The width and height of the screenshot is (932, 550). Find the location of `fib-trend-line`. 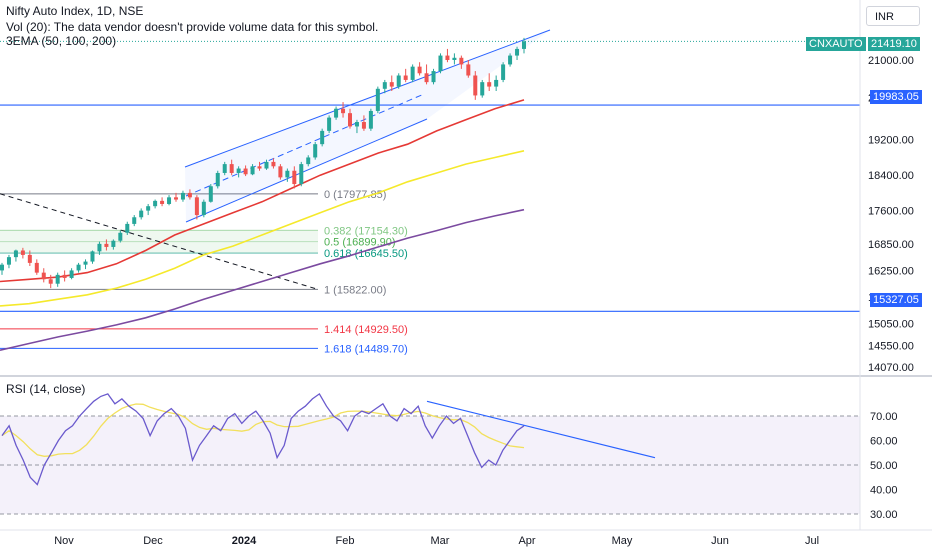

fib-trend-line is located at coordinates (159, 241).